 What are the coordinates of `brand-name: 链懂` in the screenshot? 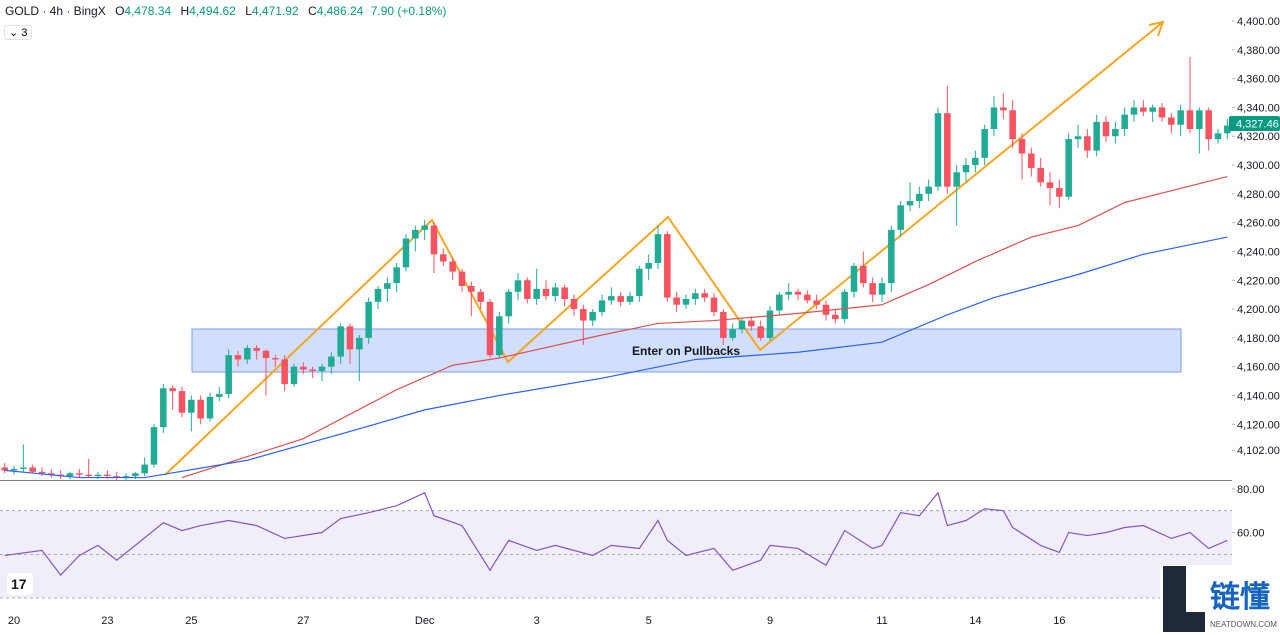 It's located at (1240, 597).